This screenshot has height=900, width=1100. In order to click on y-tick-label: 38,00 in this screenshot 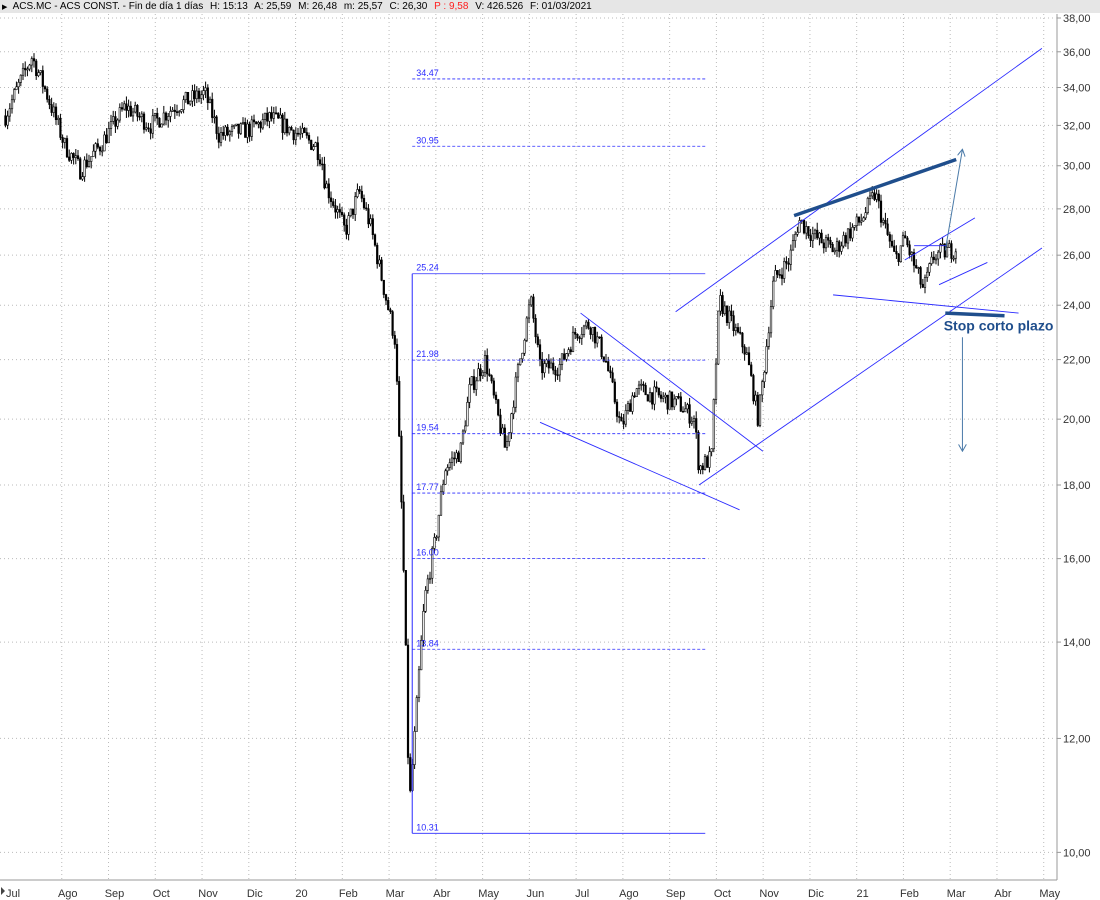, I will do `click(1077, 19)`.